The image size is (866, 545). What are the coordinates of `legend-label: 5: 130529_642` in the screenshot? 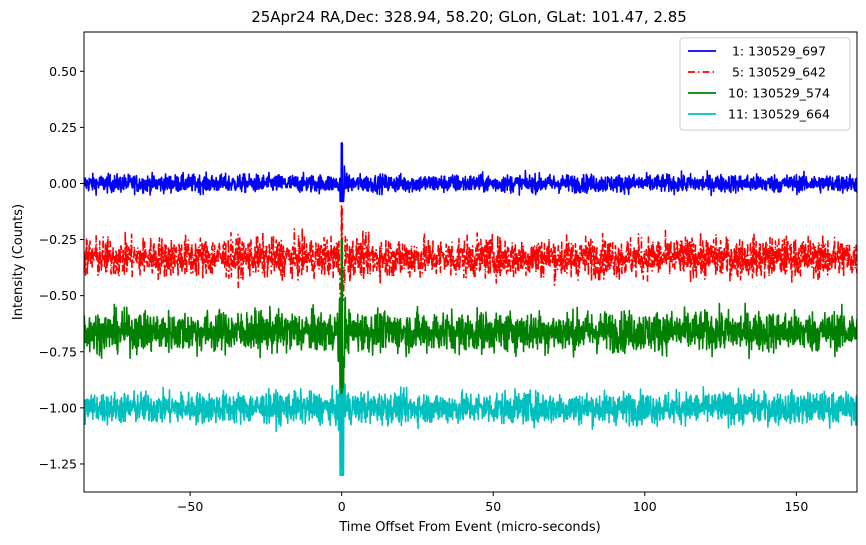 It's located at (777, 72).